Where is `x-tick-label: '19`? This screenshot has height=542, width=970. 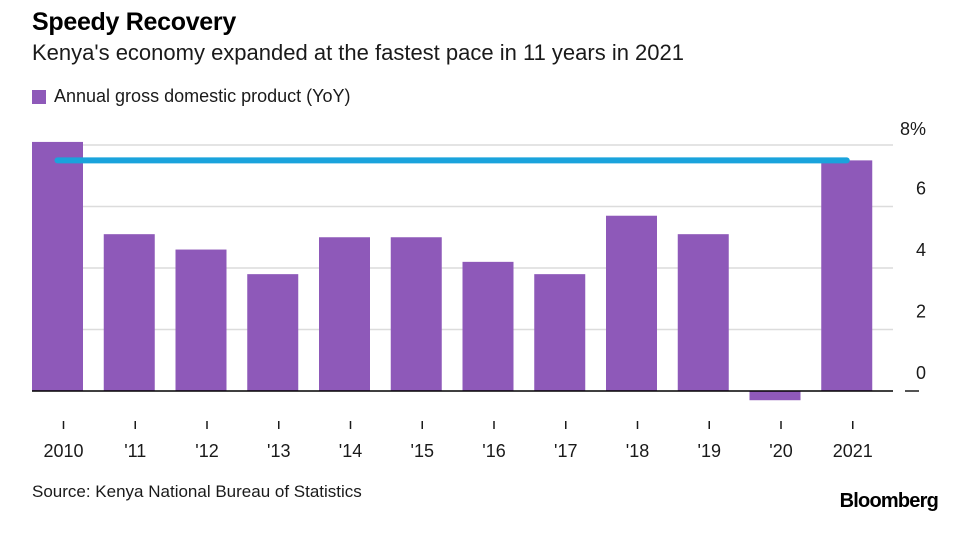 x-tick-label: '19 is located at coordinates (709, 451).